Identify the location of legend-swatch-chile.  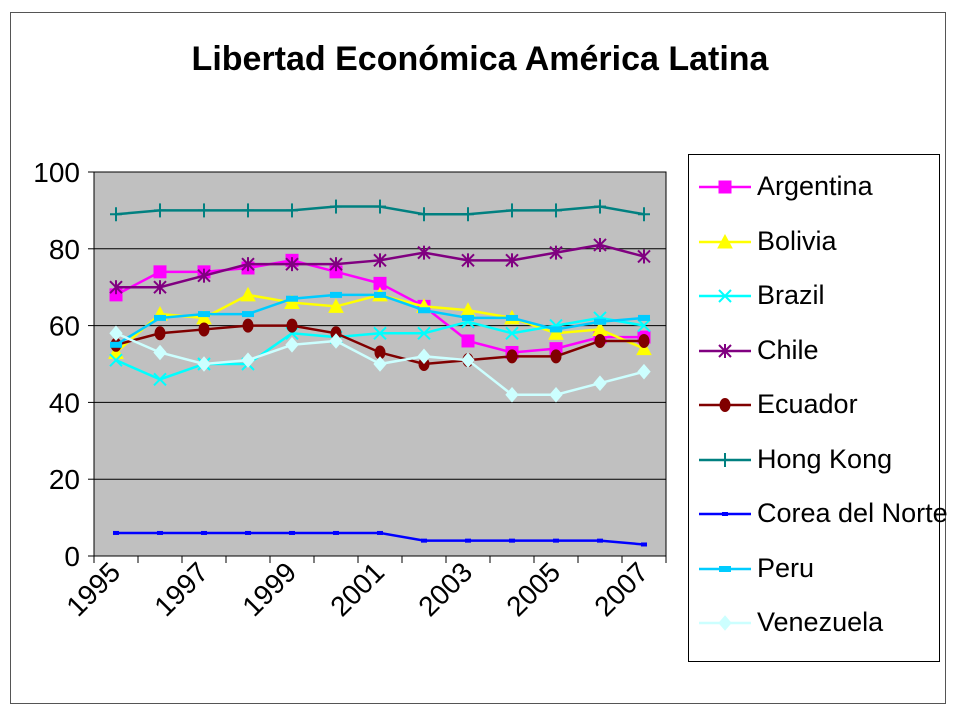
(725, 350).